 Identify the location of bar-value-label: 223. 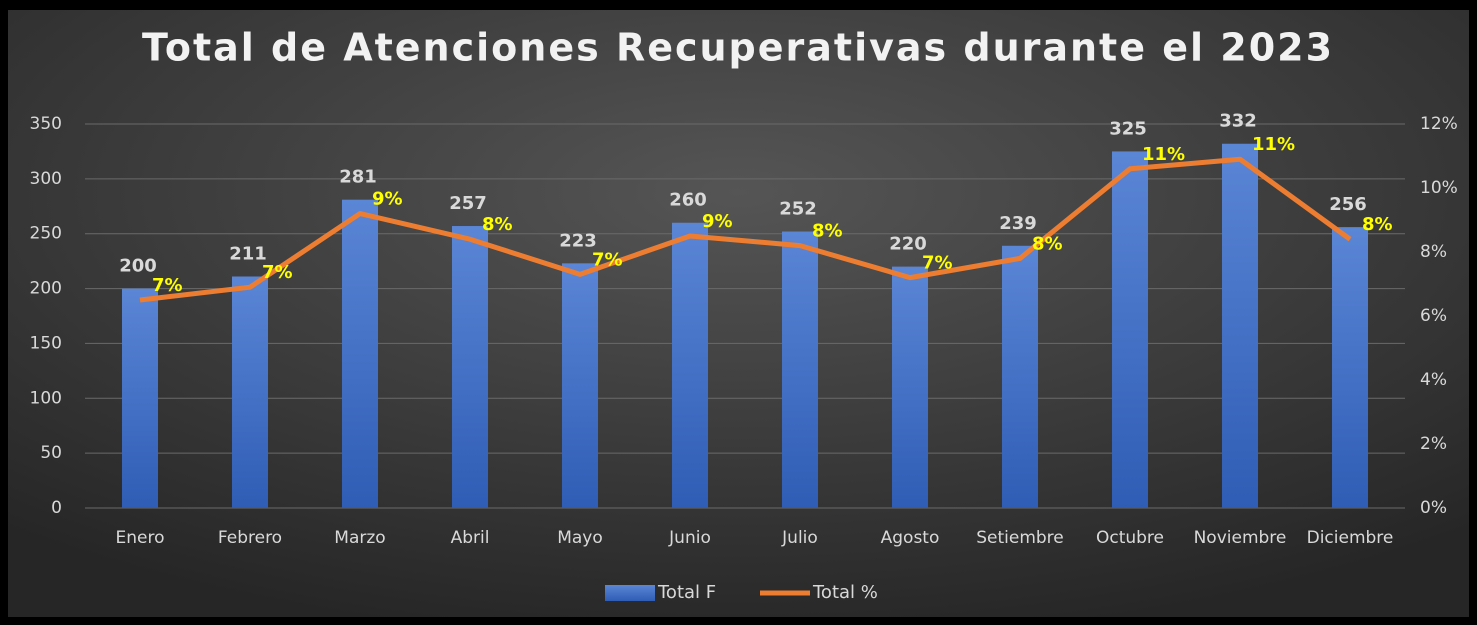
(578, 240).